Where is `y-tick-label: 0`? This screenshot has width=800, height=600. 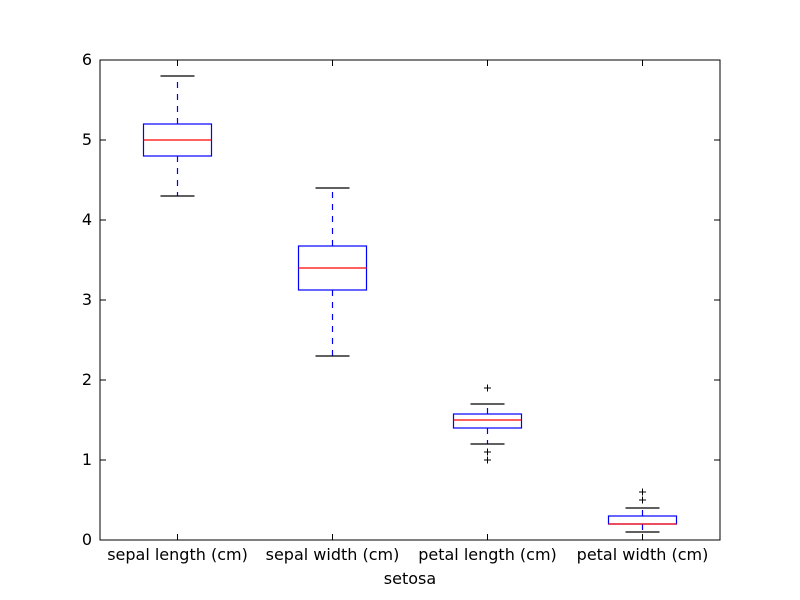 y-tick-label: 0 is located at coordinates (87, 539).